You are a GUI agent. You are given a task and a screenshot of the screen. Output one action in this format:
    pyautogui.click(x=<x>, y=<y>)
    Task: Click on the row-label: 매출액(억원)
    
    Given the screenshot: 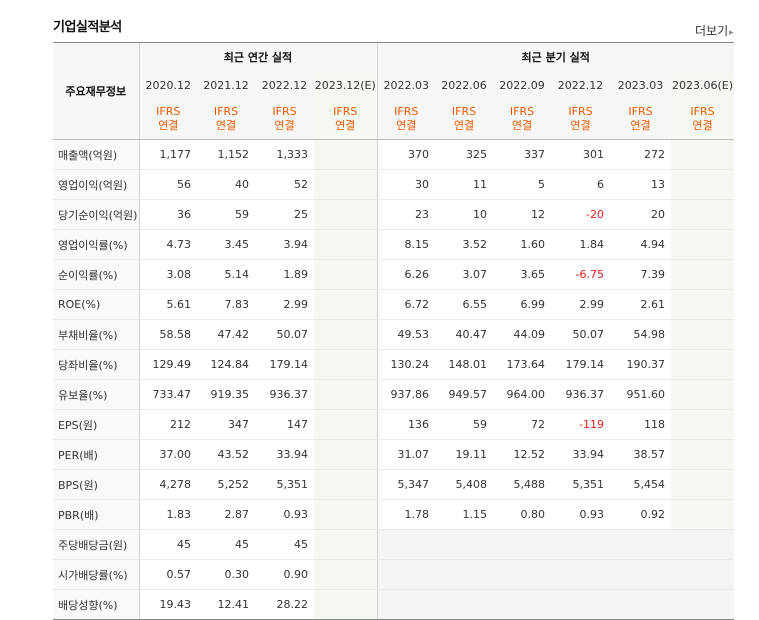 What is the action you would take?
    pyautogui.click(x=96, y=154)
    